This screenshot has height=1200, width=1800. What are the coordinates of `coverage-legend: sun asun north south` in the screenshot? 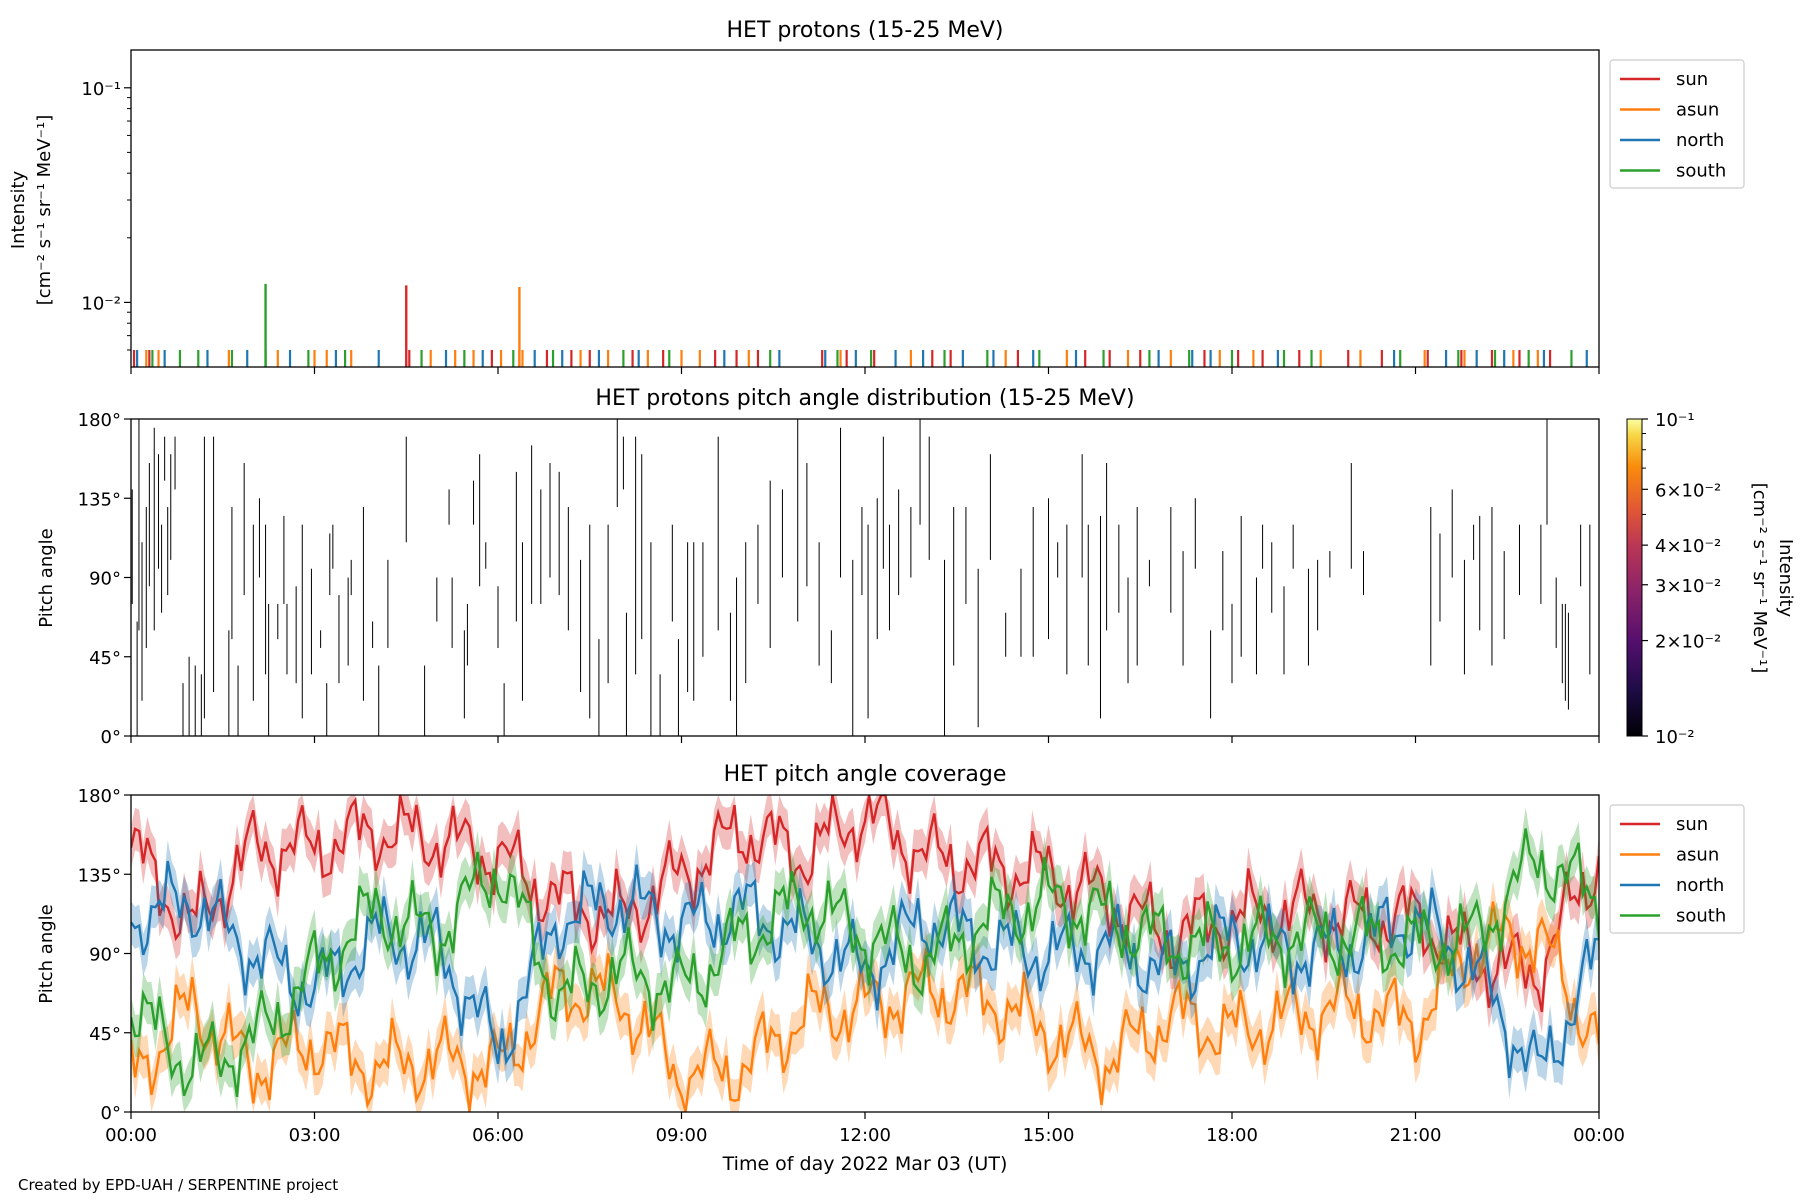 It's located at (1677, 869).